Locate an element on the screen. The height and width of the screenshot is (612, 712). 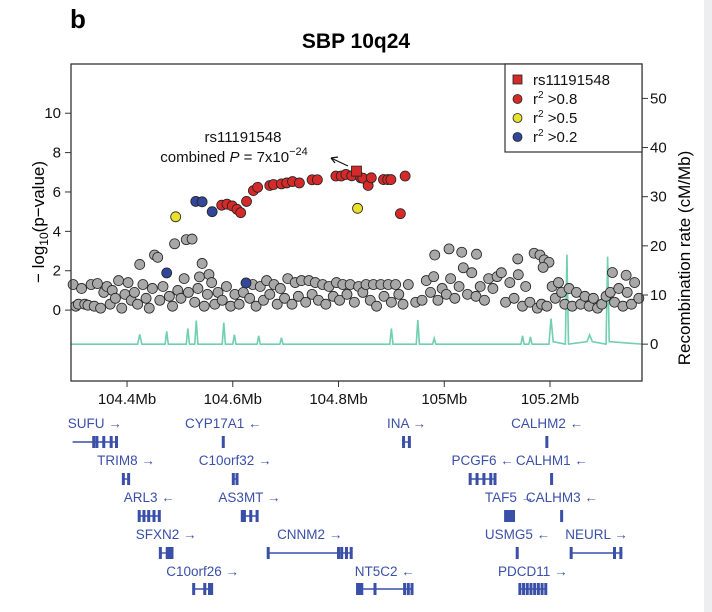
gene-as3mt: AS3MT → is located at coordinates (249, 506).